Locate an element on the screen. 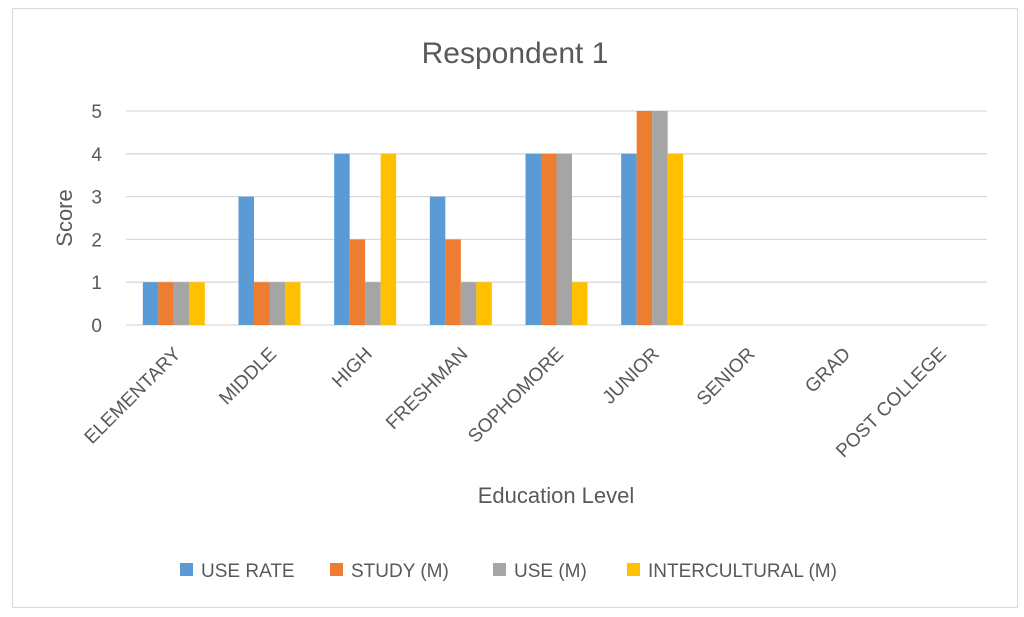 This screenshot has width=1024, height=617. x-tick-label: HIGH is located at coordinates (352, 368).